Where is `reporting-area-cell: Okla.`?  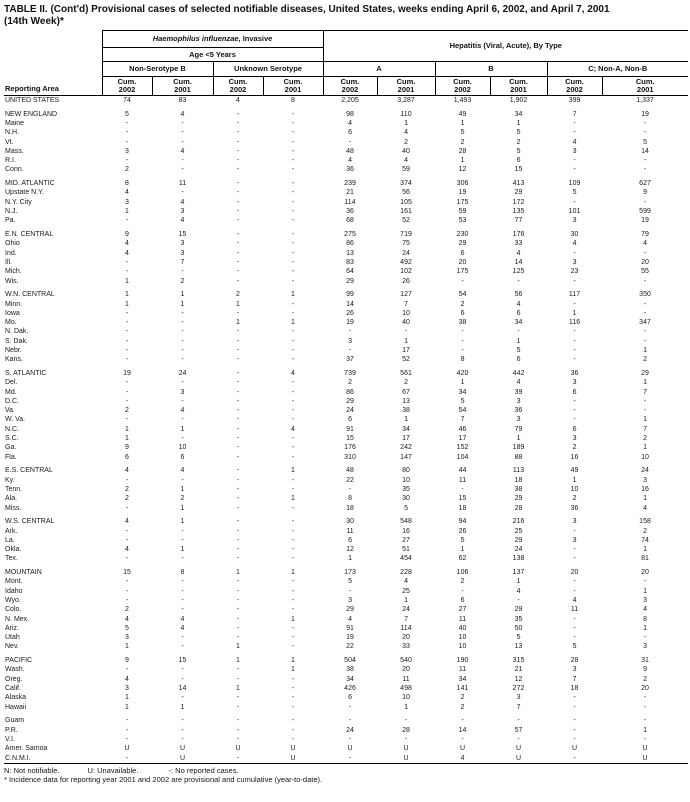
reporting-area-cell: Okla. is located at coordinates (13, 550).